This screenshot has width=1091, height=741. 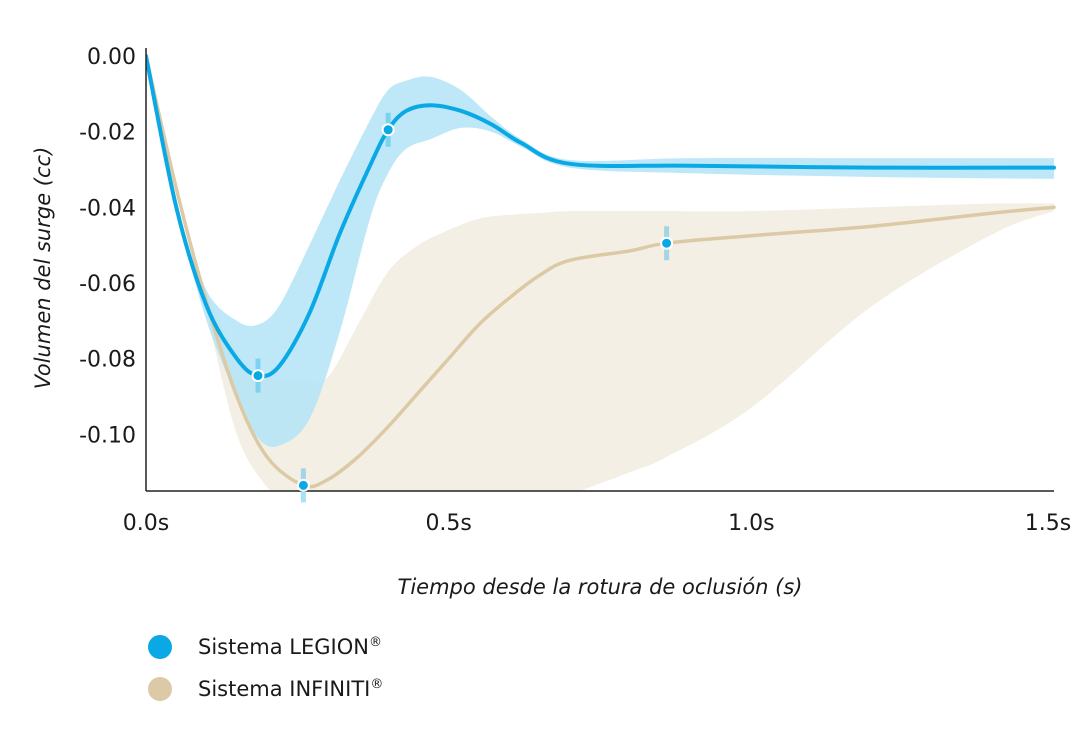 I want to click on chart-legend: Sistema LEGION® Sistema INFINITI®, so click(x=265, y=668).